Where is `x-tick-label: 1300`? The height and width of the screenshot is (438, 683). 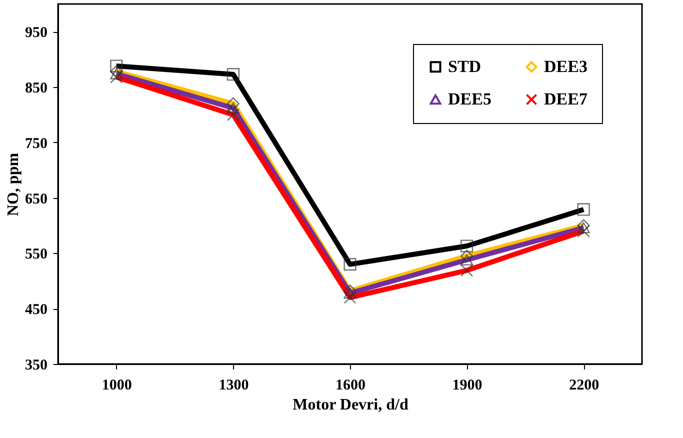 x-tick-label: 1300 is located at coordinates (233, 386).